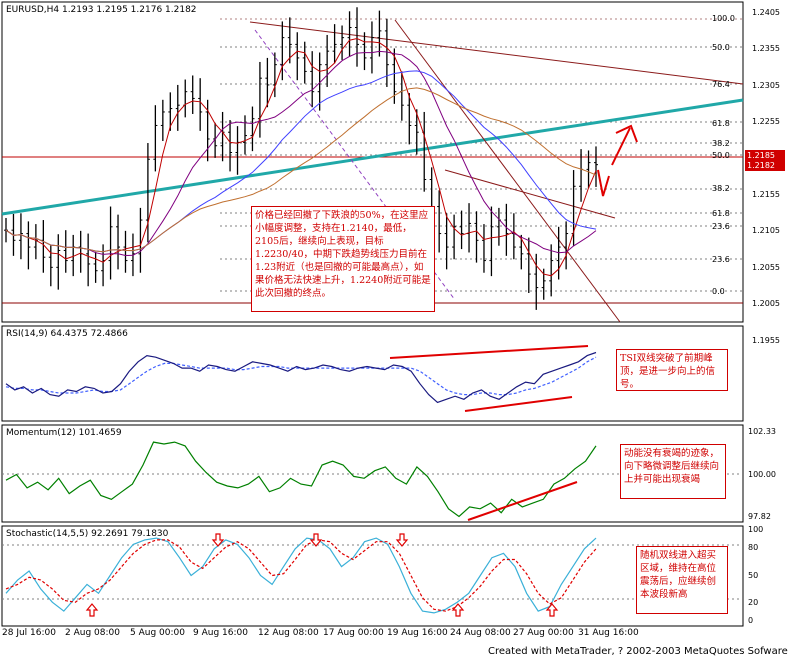  I want to click on rsi-title: RSI(14,9) 64.4375 72.4866, so click(67, 334).